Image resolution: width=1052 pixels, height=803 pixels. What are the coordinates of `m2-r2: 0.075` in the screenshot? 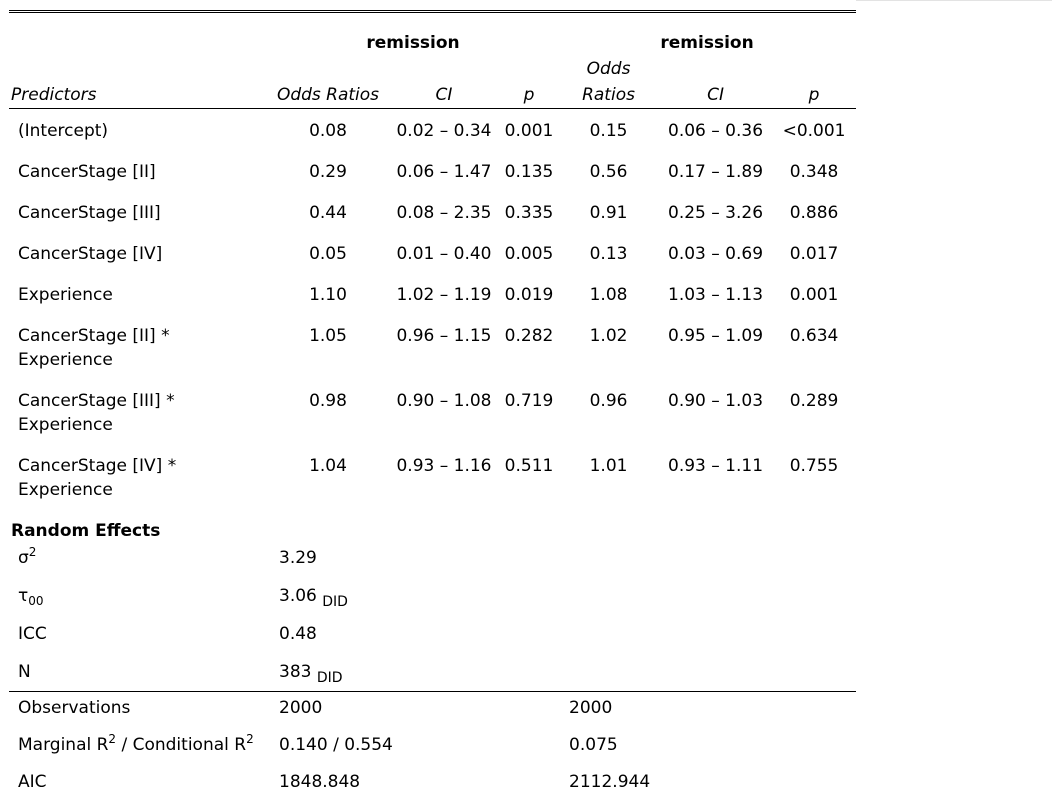 It's located at (707, 747).